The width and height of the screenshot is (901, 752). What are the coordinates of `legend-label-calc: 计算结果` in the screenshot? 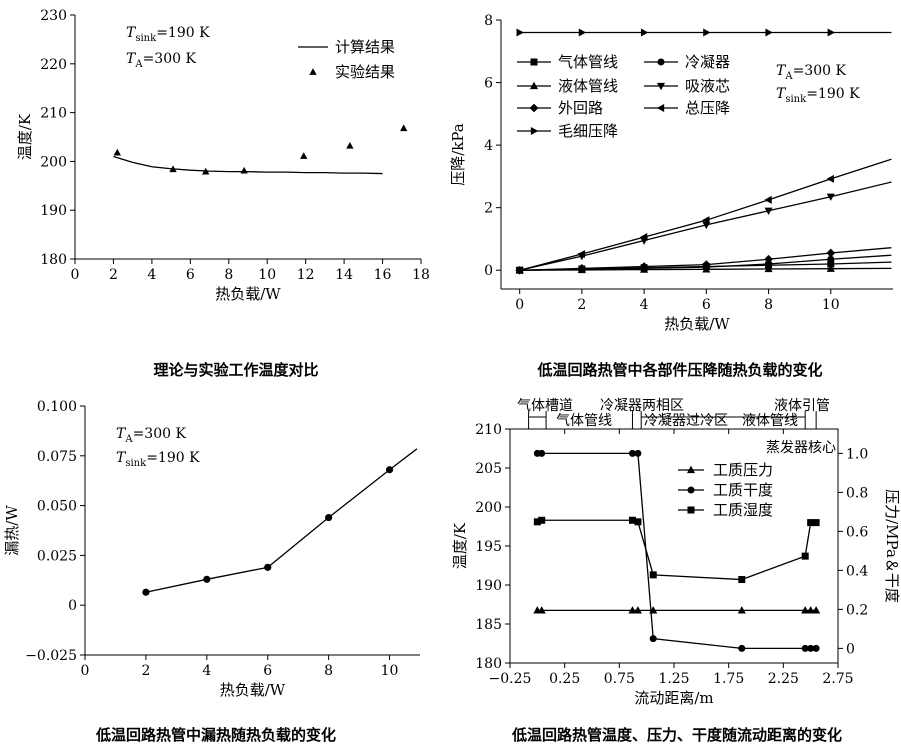 It's located at (365, 47).